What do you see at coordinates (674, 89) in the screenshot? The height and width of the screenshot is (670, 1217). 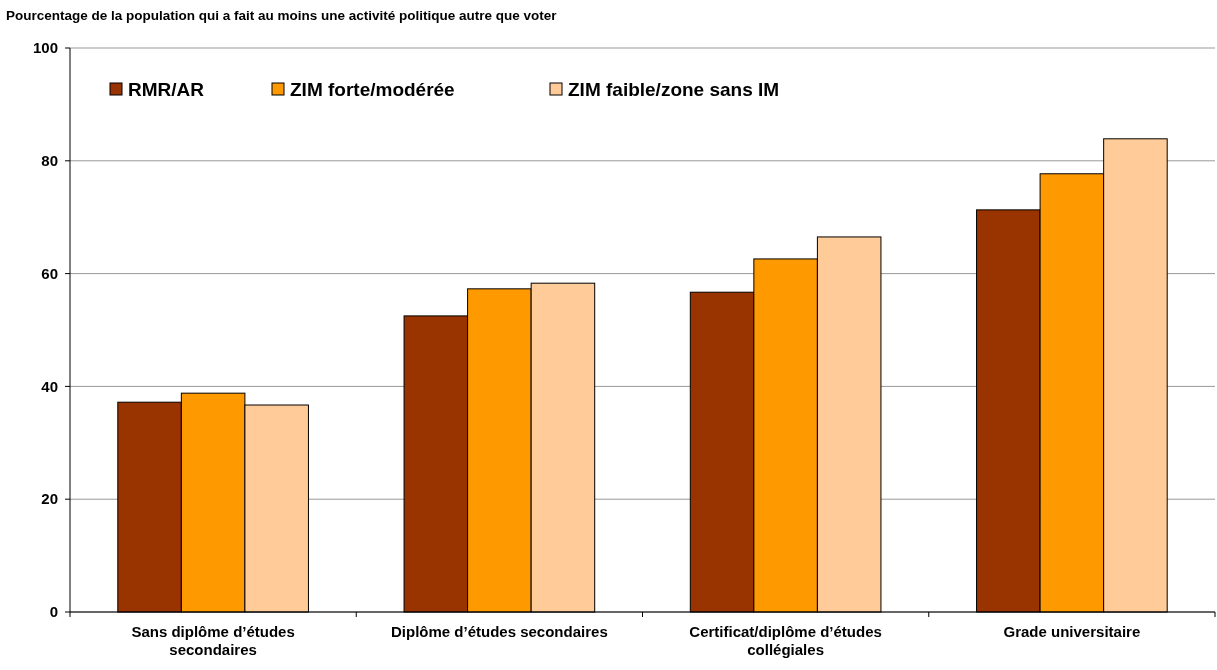 I see `legend-label: ZIM faible/zone sans IM` at bounding box center [674, 89].